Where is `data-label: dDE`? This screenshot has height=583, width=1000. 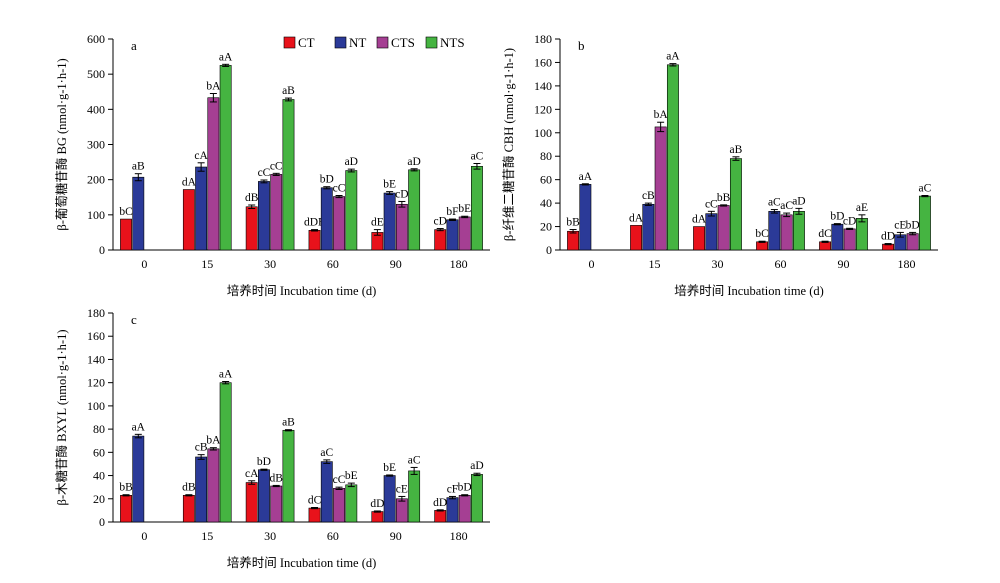 data-label: dDE is located at coordinates (314, 223).